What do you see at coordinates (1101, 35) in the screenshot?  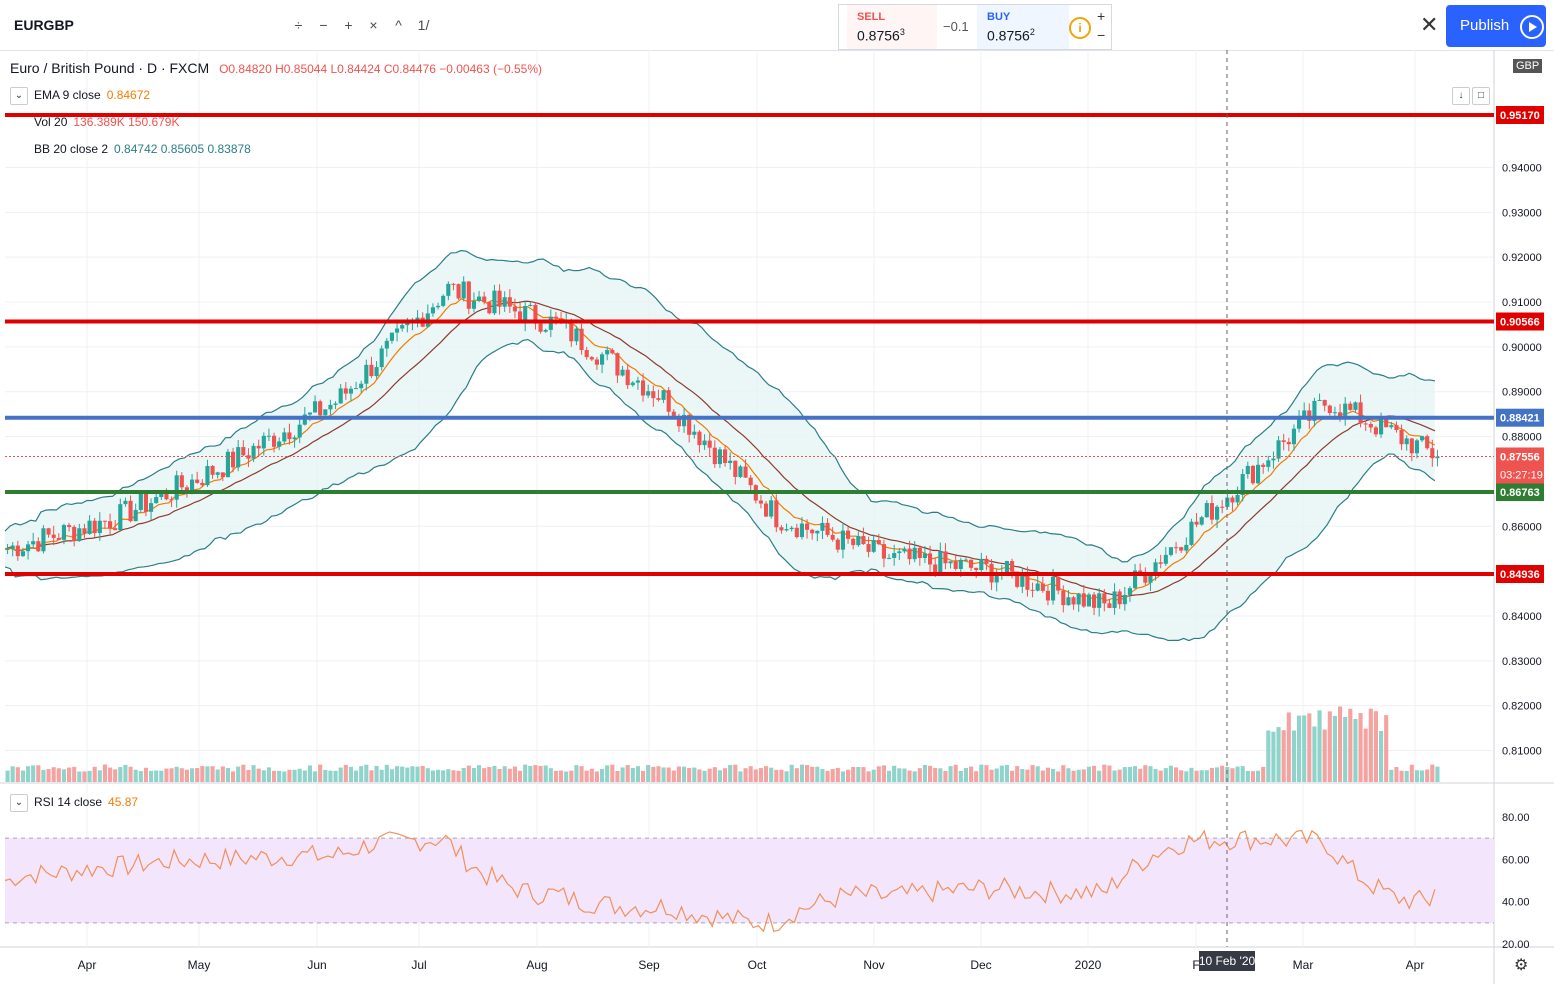 I see `minus-icon: −` at bounding box center [1101, 35].